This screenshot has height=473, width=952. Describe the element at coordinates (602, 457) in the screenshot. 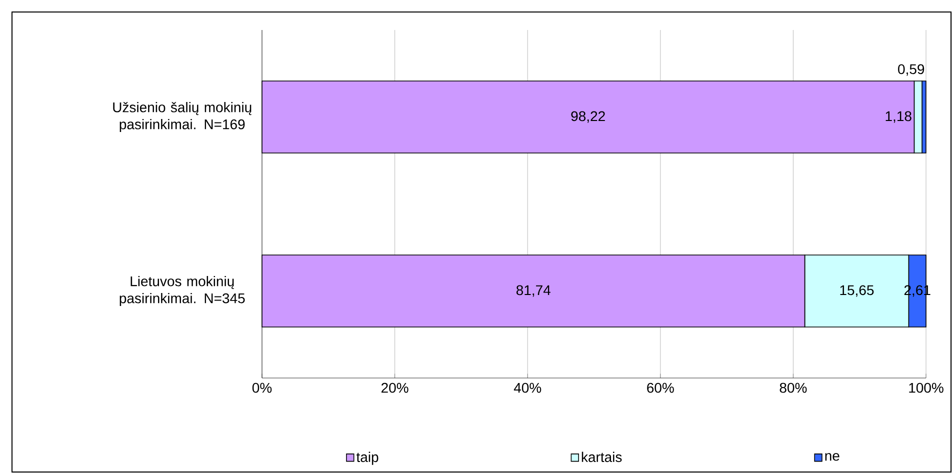

I see `legend-label: kartais` at that location.